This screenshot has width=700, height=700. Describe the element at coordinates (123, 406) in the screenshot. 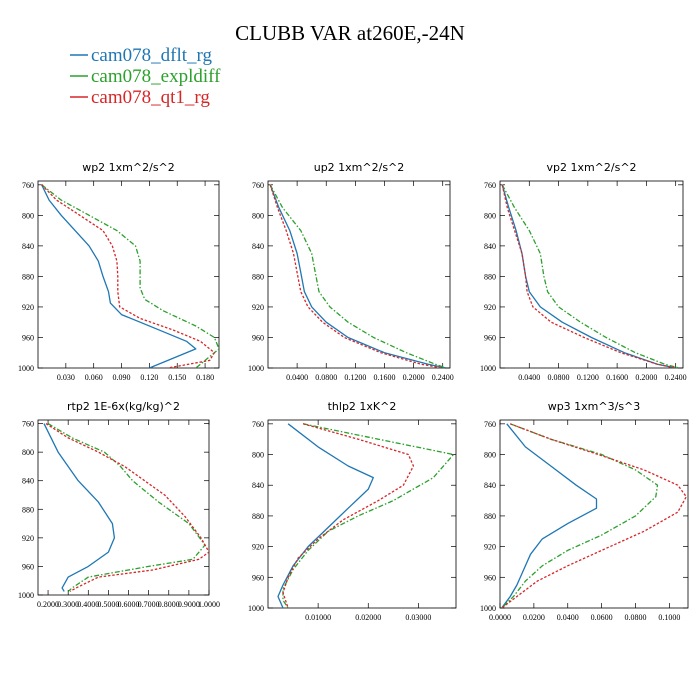

I see `chart-title: rtp2 1E-6x(kg/kg)^2` at that location.